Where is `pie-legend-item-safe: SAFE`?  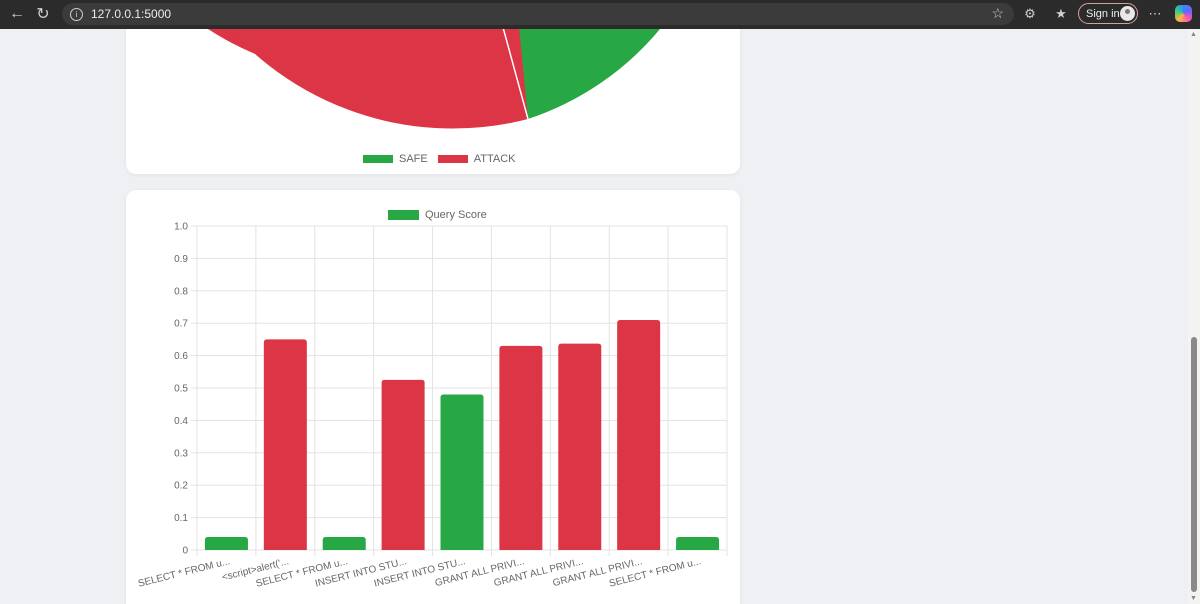
pie-legend-item-safe: SAFE is located at coordinates (395, 159).